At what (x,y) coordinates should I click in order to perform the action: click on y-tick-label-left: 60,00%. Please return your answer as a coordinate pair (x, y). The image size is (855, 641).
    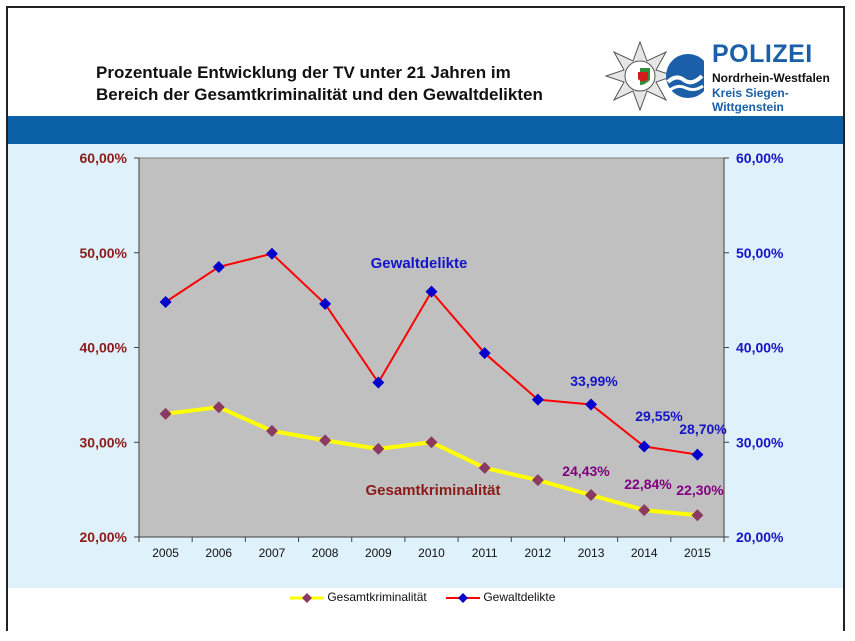
    Looking at the image, I should click on (104, 158).